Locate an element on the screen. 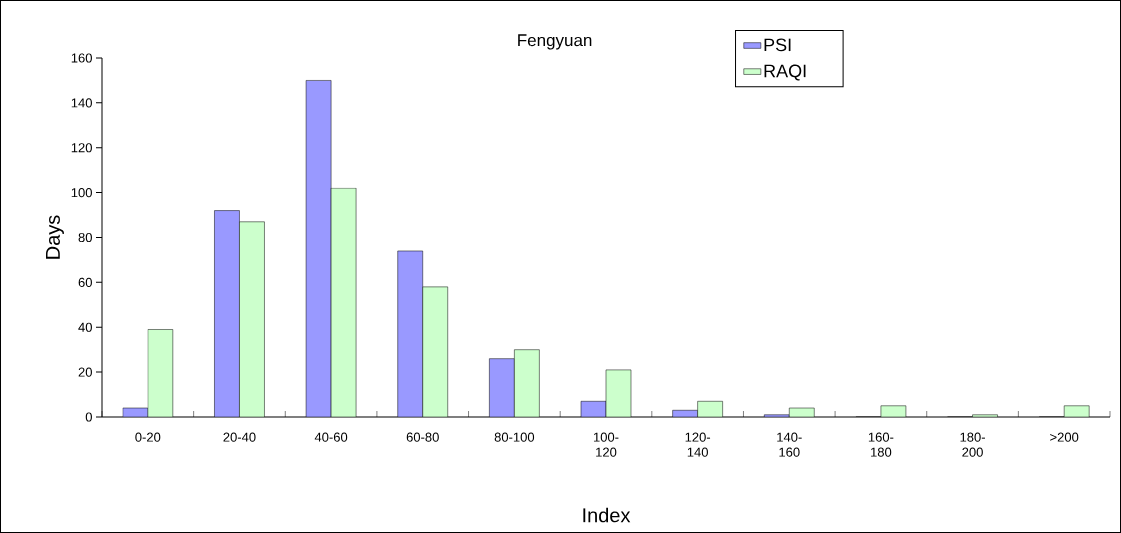 The height and width of the screenshot is (533, 1121). x-tick-label: 140-160 is located at coordinates (789, 444).